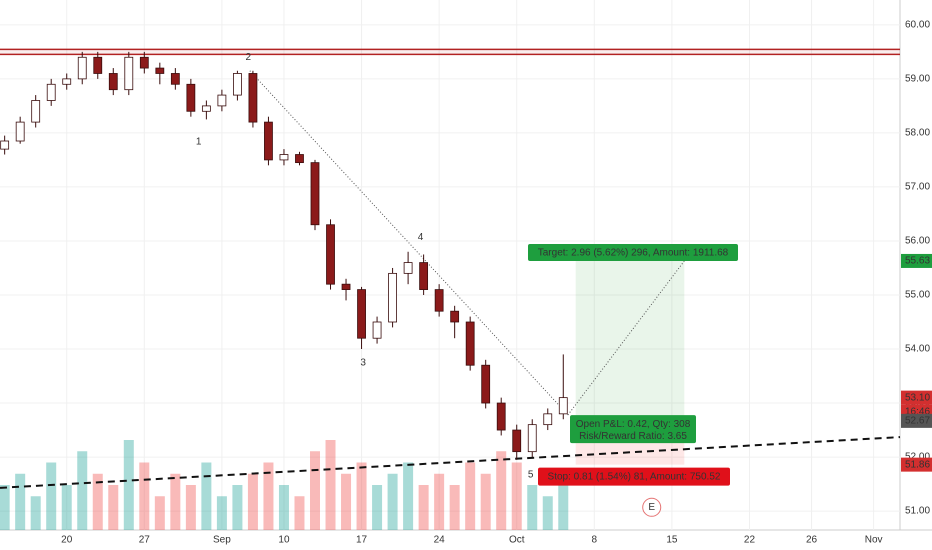 The image size is (932, 550). What do you see at coordinates (248, 57) in the screenshot?
I see `wave-label: 2` at bounding box center [248, 57].